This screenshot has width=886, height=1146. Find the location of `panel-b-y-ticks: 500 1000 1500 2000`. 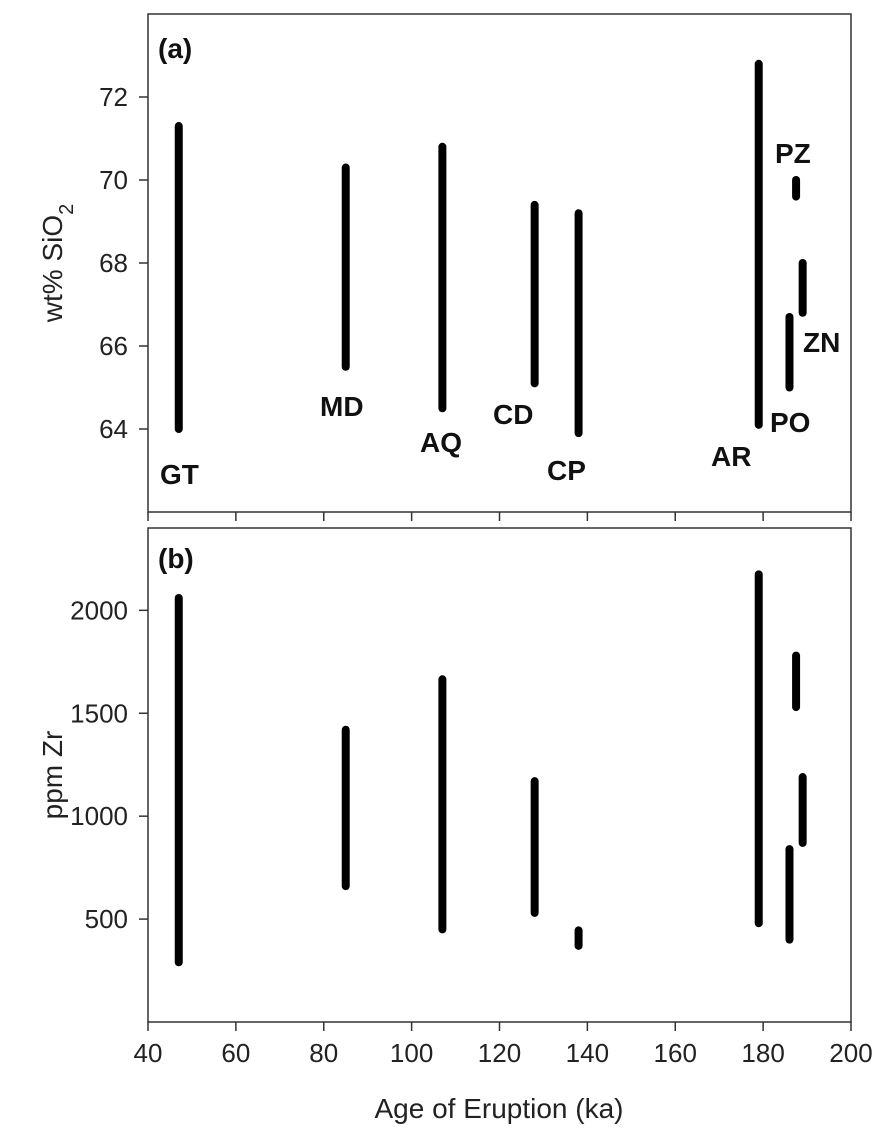

panel-b-y-ticks: 500 1000 1500 2000 is located at coordinates (109, 764).